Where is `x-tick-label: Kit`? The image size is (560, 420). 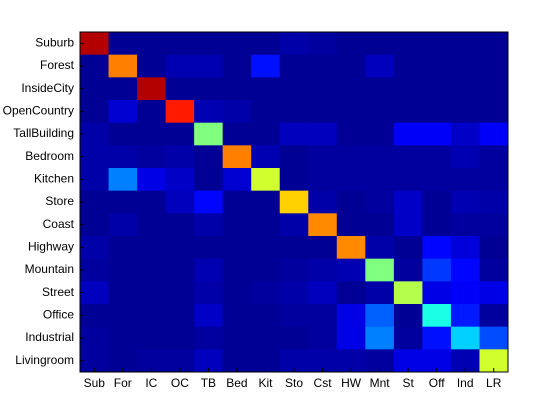
x-tick-label: Kit is located at coordinates (265, 383).